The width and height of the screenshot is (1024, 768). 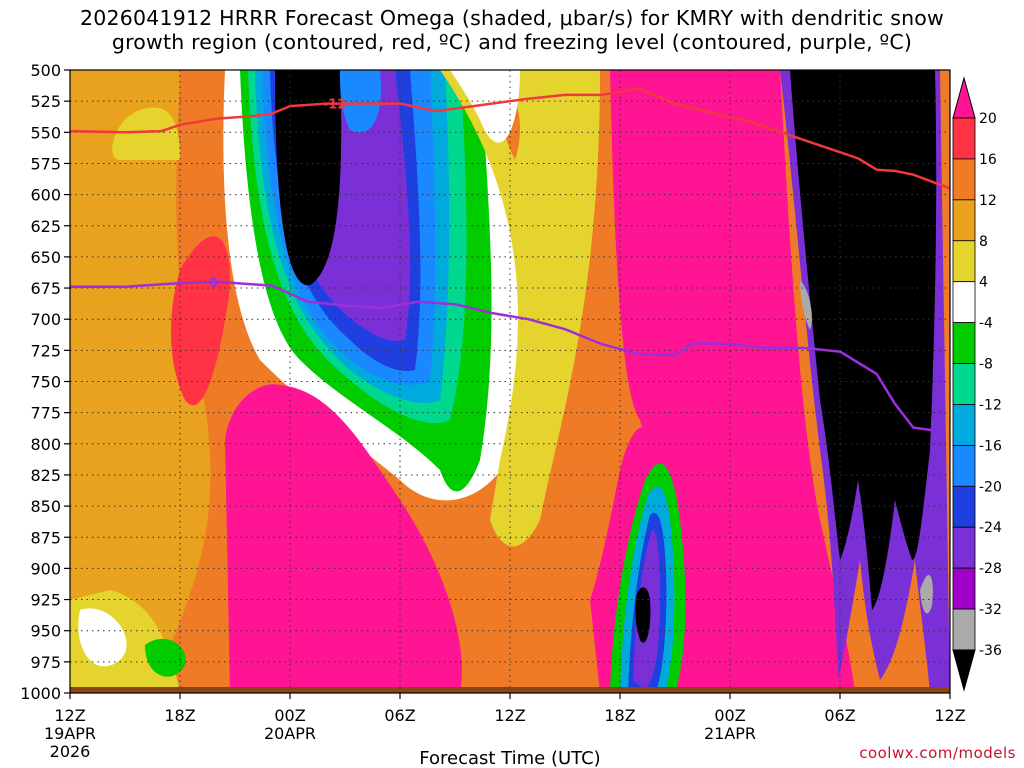 What do you see at coordinates (40, 693) in the screenshot?
I see `y-tick-label: 1000` at bounding box center [40, 693].